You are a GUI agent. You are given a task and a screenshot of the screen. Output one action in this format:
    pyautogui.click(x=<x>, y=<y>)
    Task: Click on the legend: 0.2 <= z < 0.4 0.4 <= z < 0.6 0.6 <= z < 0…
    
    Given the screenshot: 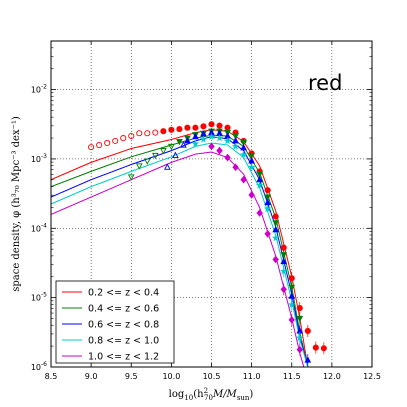 What is the action you would take?
    pyautogui.click(x=115, y=322)
    